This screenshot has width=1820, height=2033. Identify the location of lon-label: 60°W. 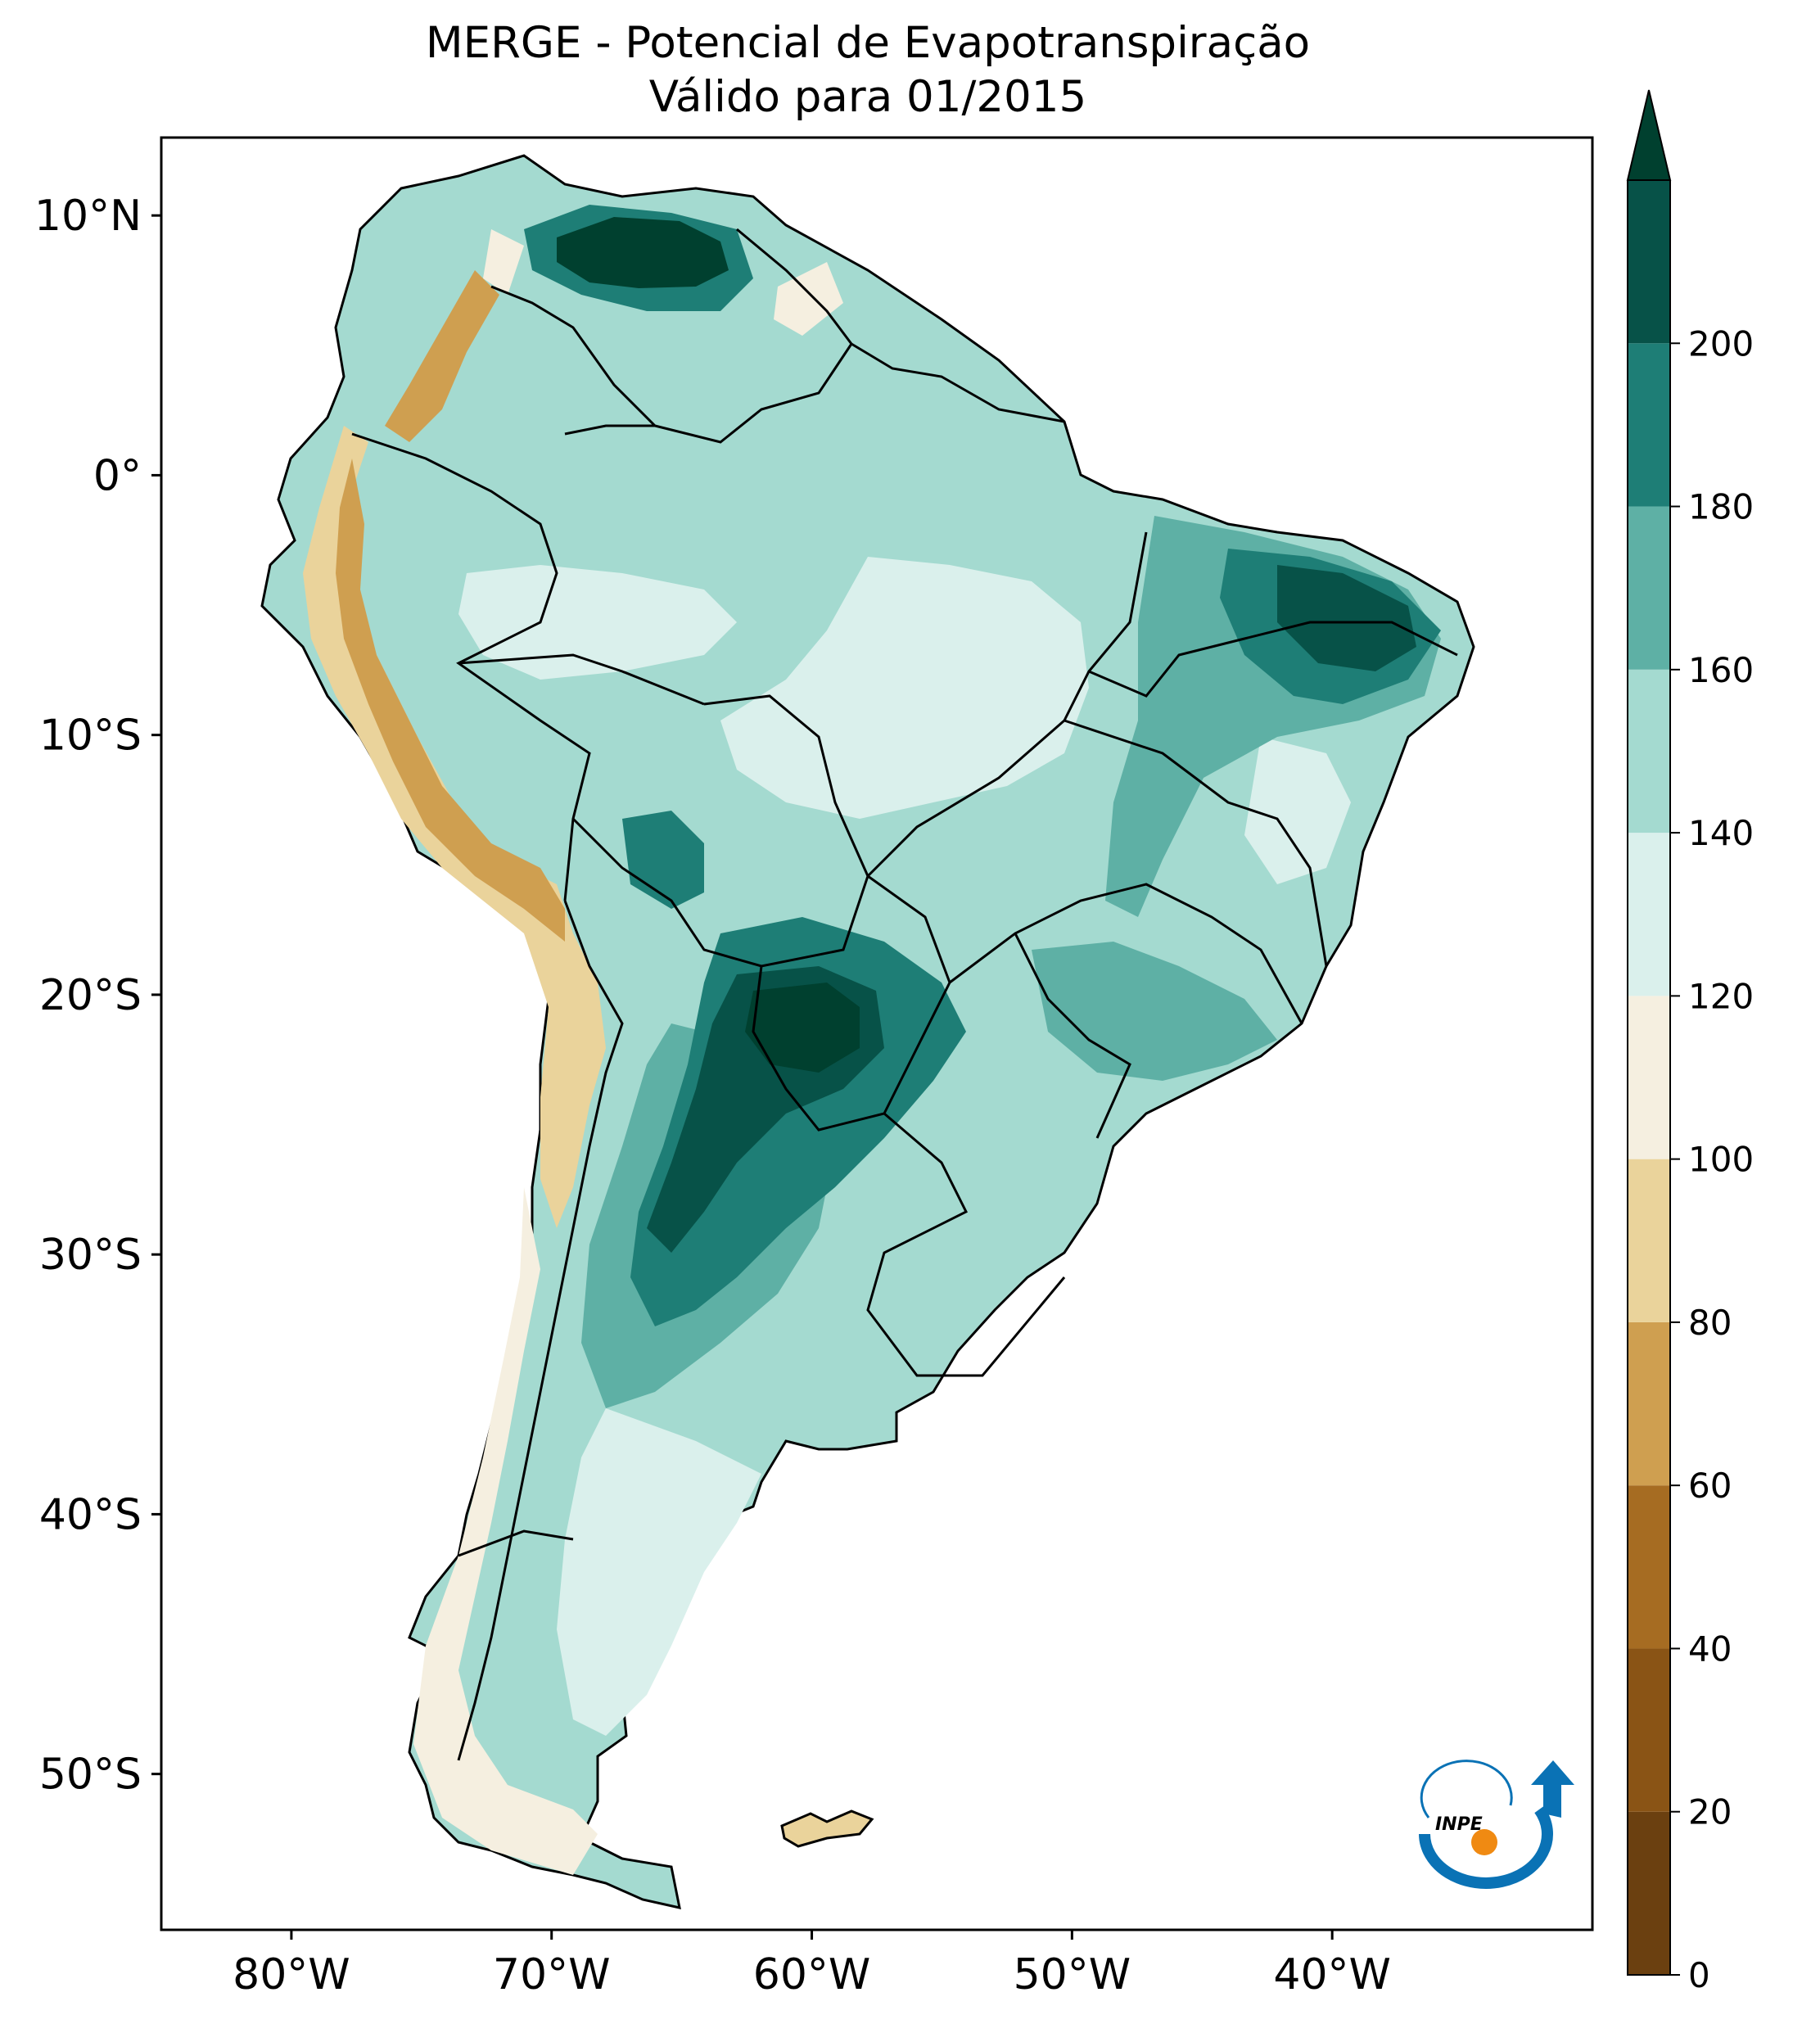
(812, 1974).